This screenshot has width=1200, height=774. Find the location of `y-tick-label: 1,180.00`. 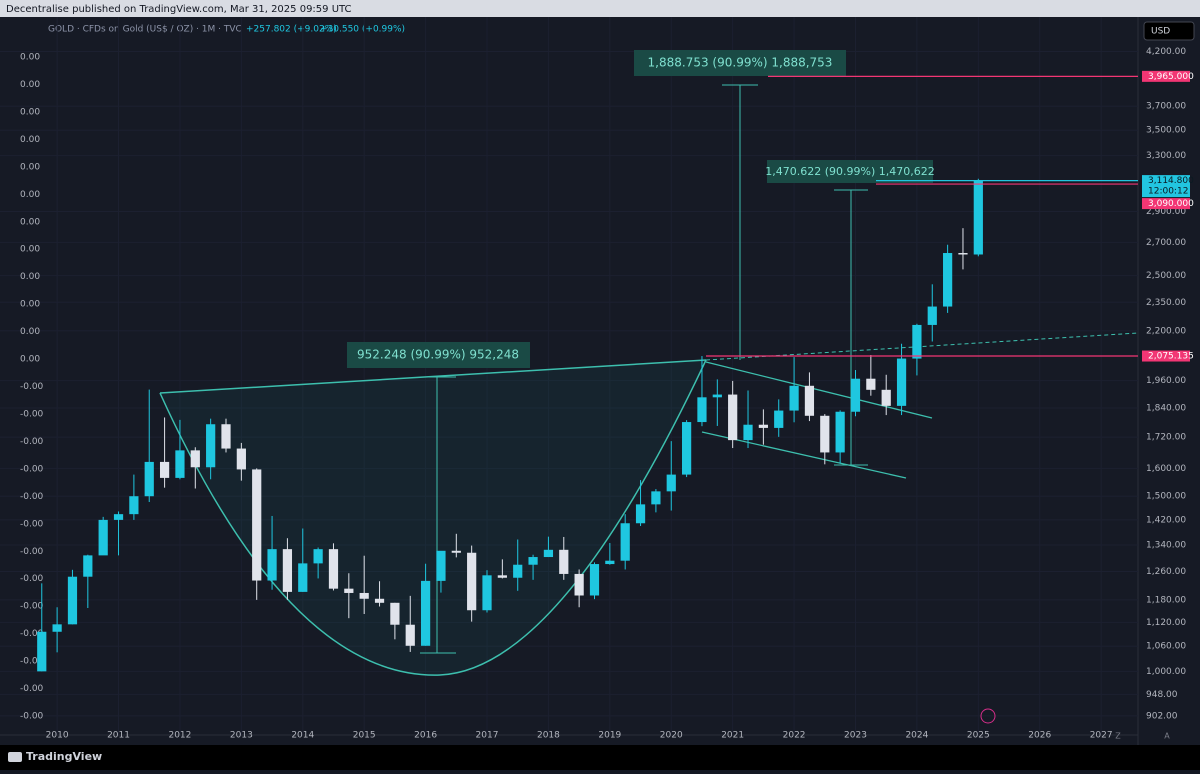

y-tick-label: 1,180.00 is located at coordinates (1166, 600).